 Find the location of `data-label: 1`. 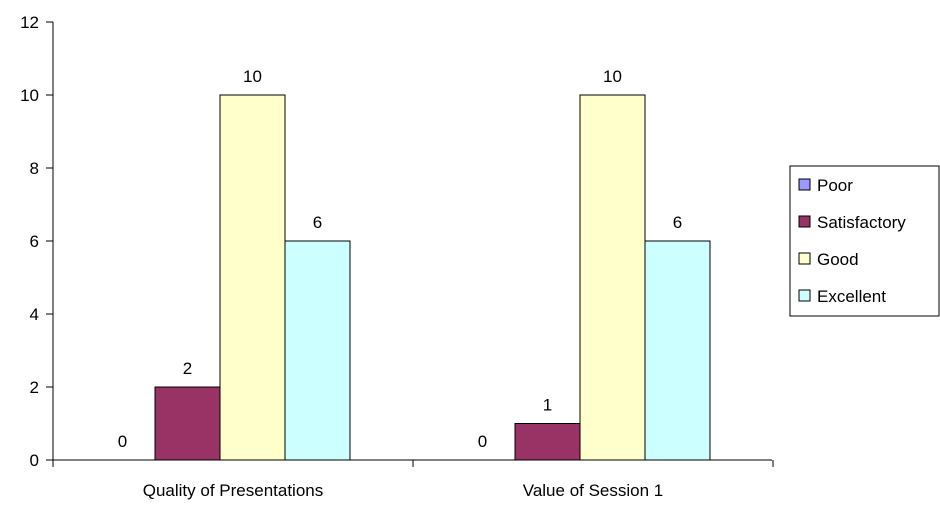

data-label: 1 is located at coordinates (547, 405).